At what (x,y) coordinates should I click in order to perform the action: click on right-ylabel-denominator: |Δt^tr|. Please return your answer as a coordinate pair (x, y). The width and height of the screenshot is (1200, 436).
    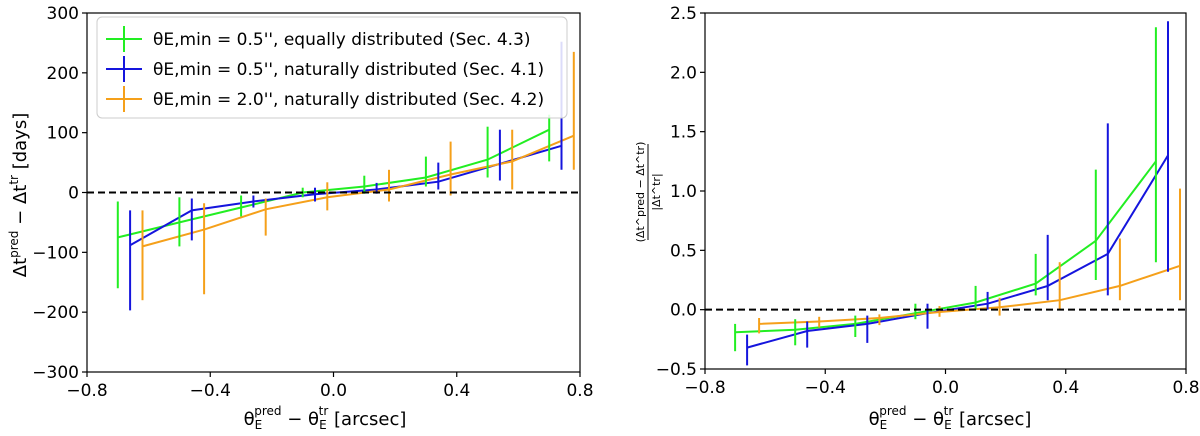
    Looking at the image, I should click on (656, 191).